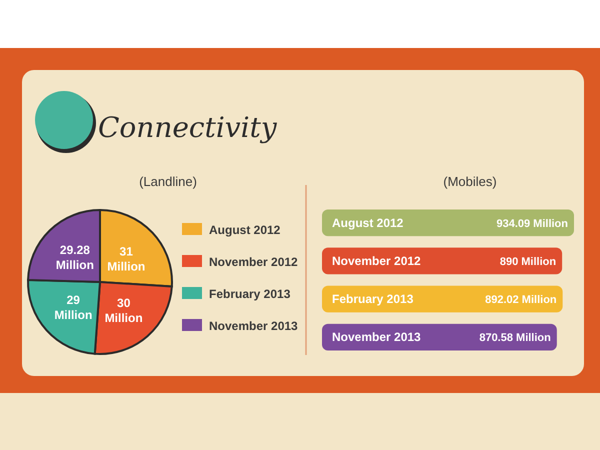 The height and width of the screenshot is (450, 600). What do you see at coordinates (75, 257) in the screenshot?
I see `data-label: 29.28 Million` at bounding box center [75, 257].